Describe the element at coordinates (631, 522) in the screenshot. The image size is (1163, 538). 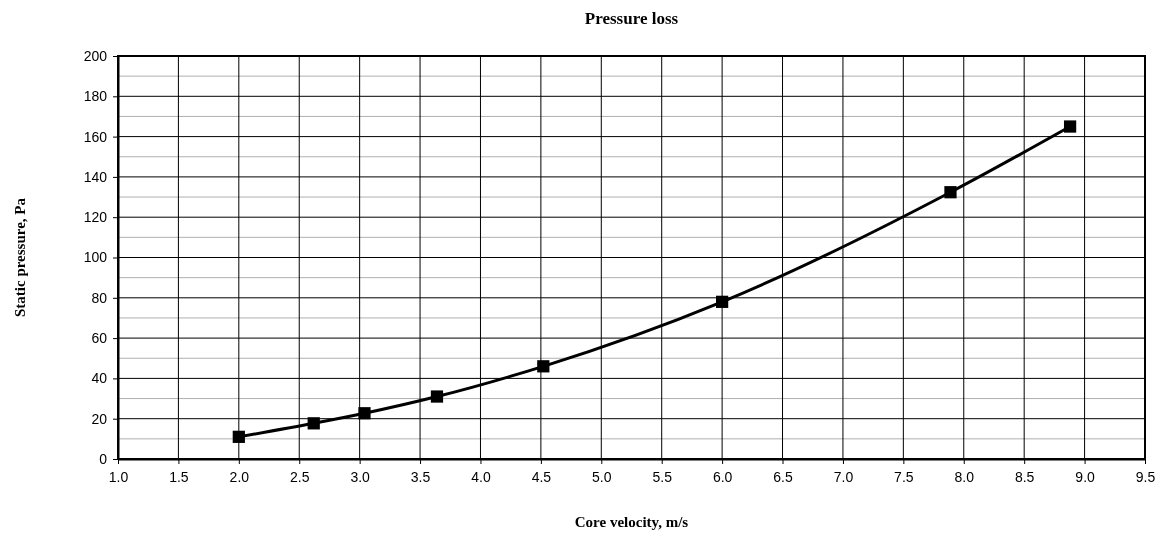
I see `x-axis-title: Core velocity, m/s` at that location.